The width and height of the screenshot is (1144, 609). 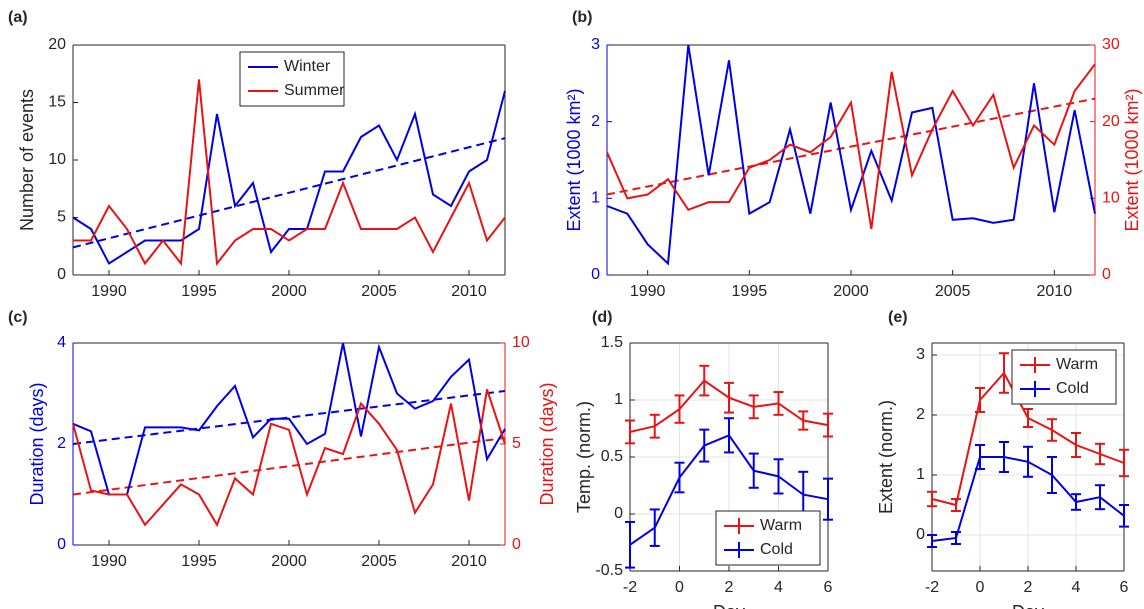 What do you see at coordinates (898, 317) in the screenshot?
I see `panel-label: (e)` at bounding box center [898, 317].